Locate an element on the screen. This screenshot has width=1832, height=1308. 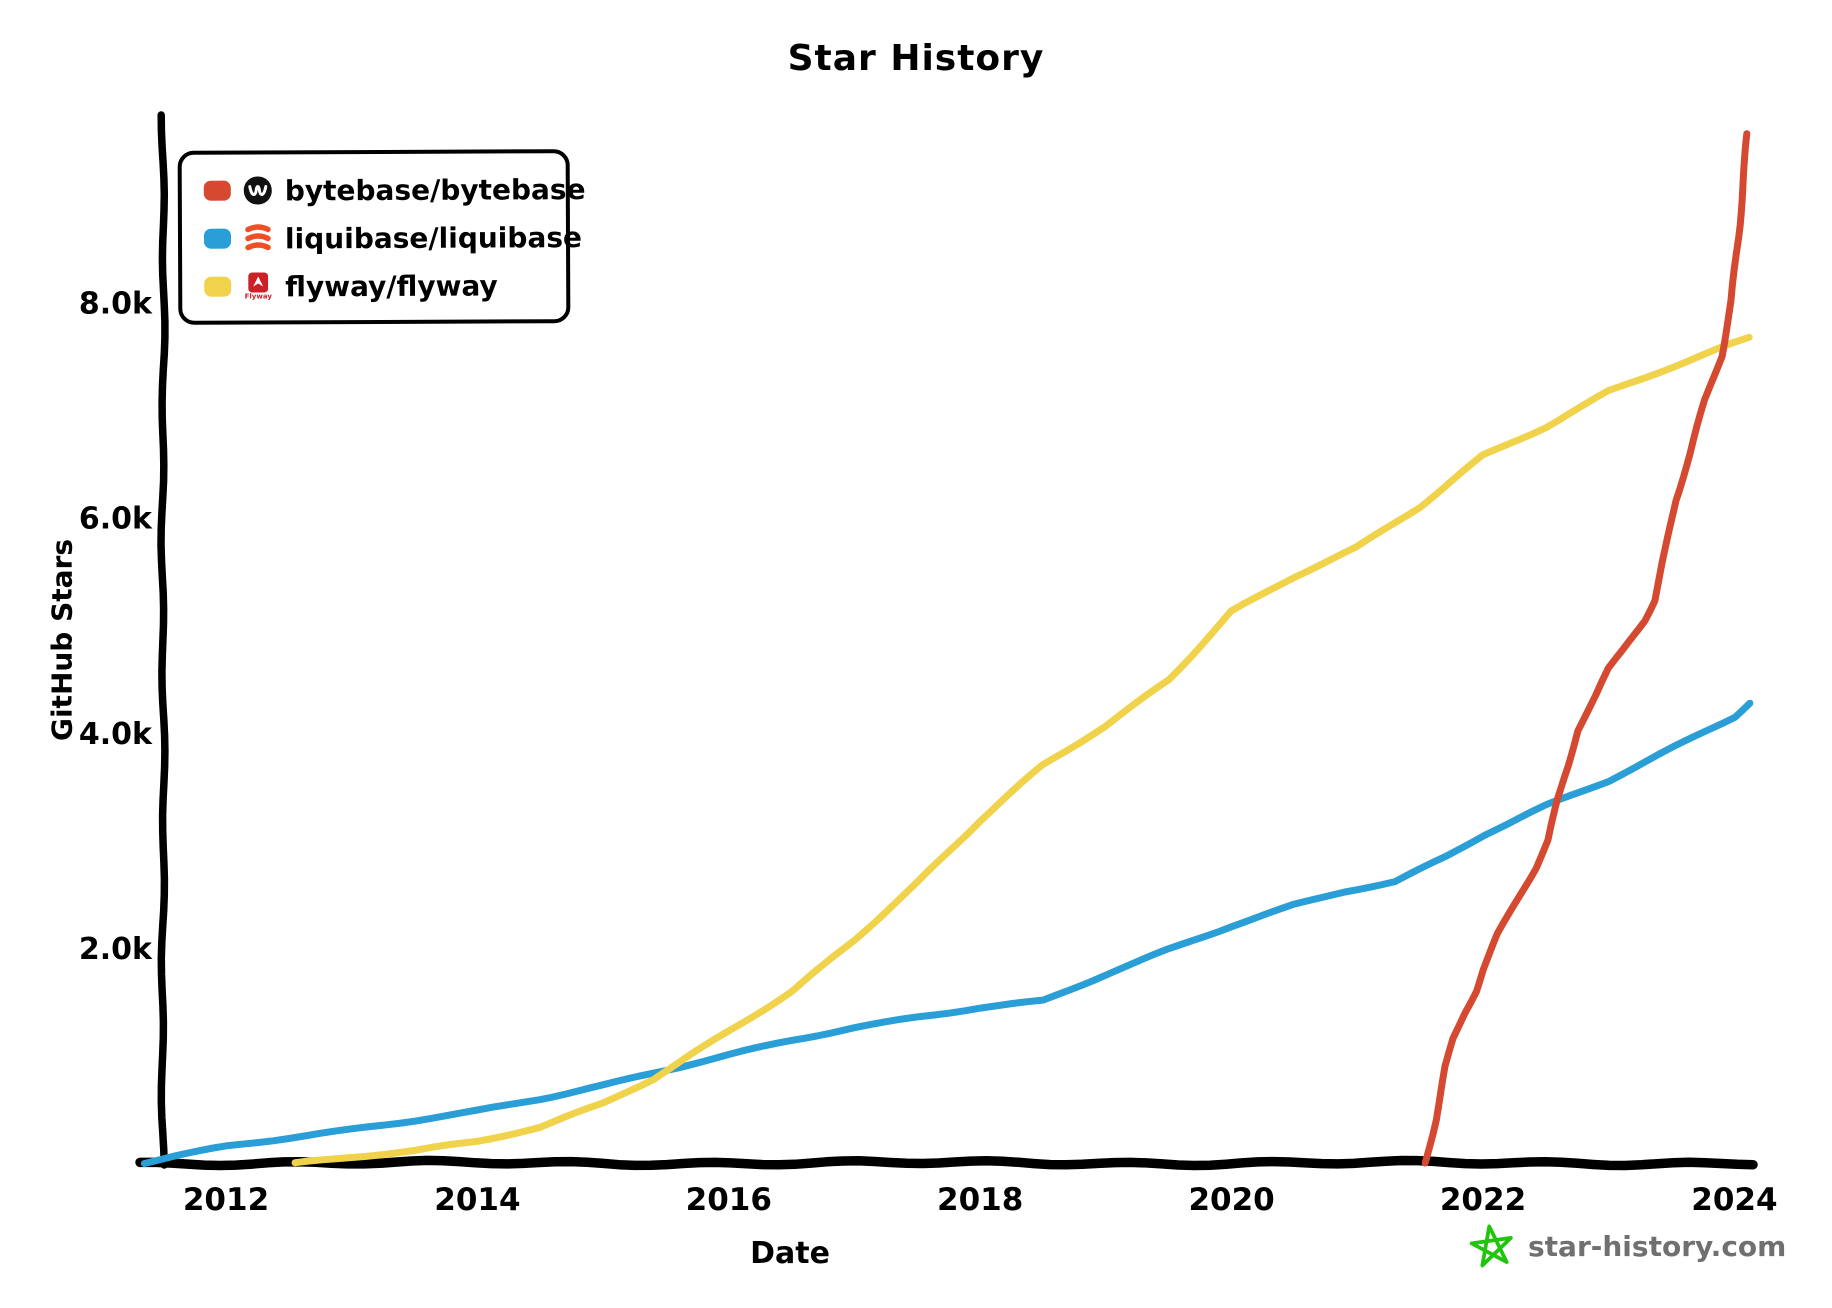
x-tick-label: 2024 is located at coordinates (1734, 1200).